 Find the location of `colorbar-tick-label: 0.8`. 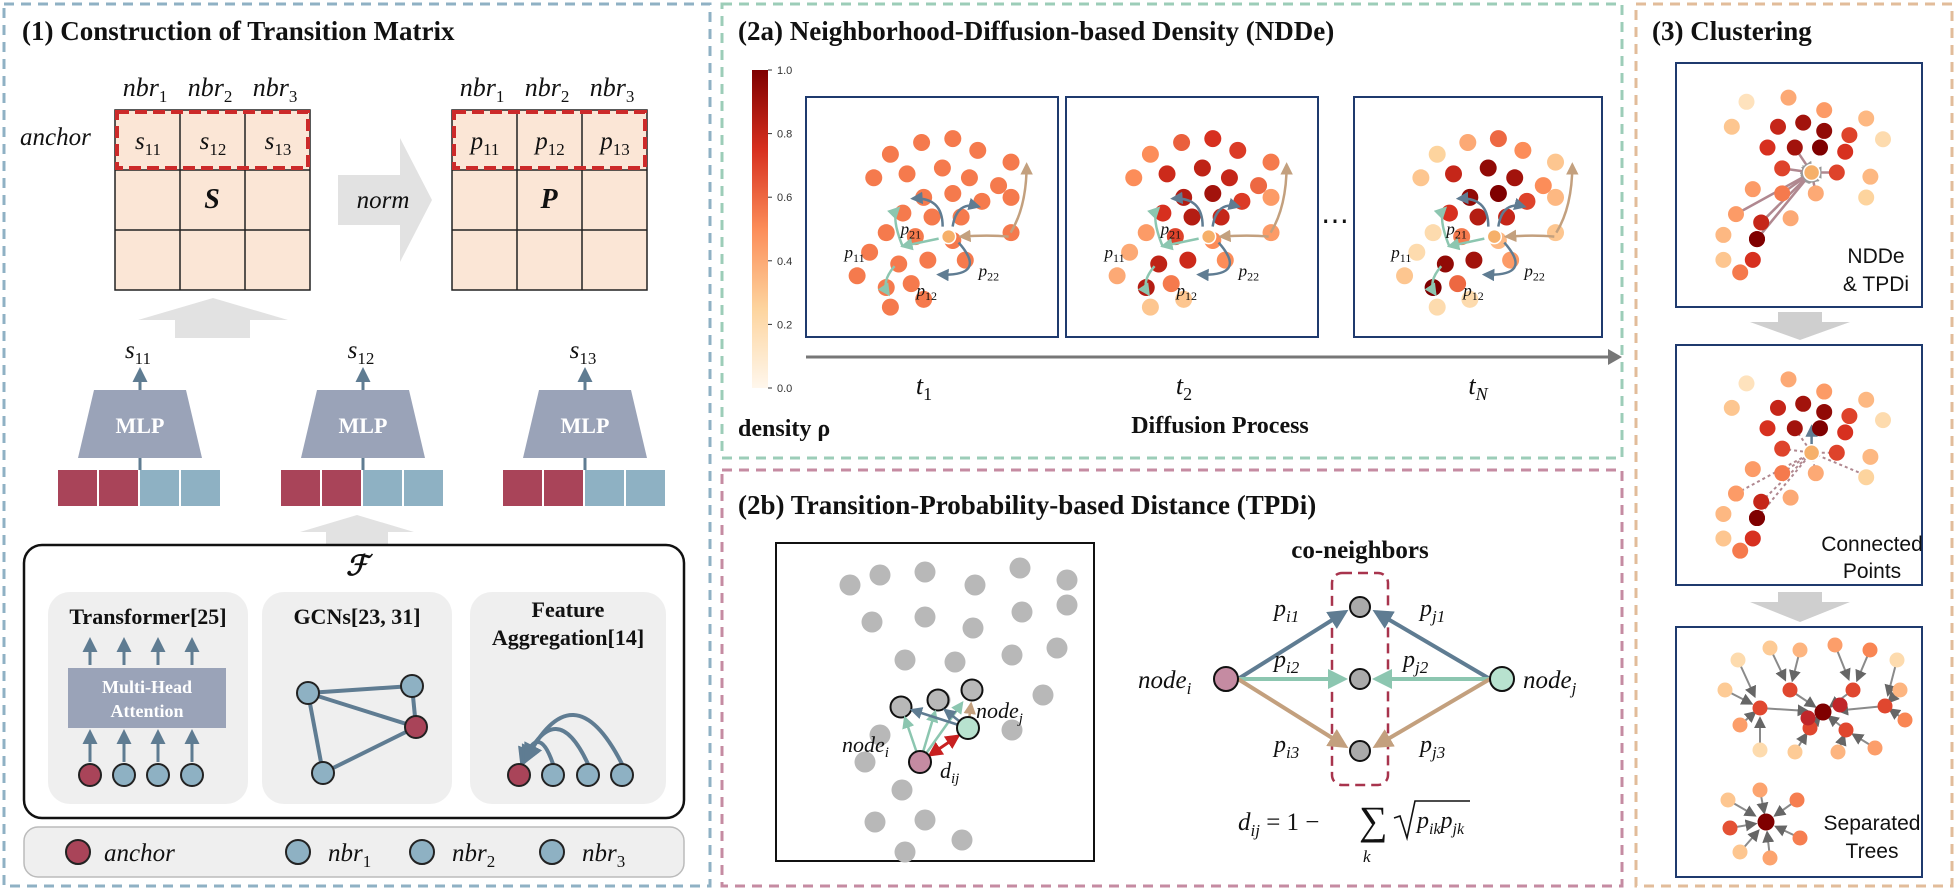

colorbar-tick-label: 0.8 is located at coordinates (784, 135).